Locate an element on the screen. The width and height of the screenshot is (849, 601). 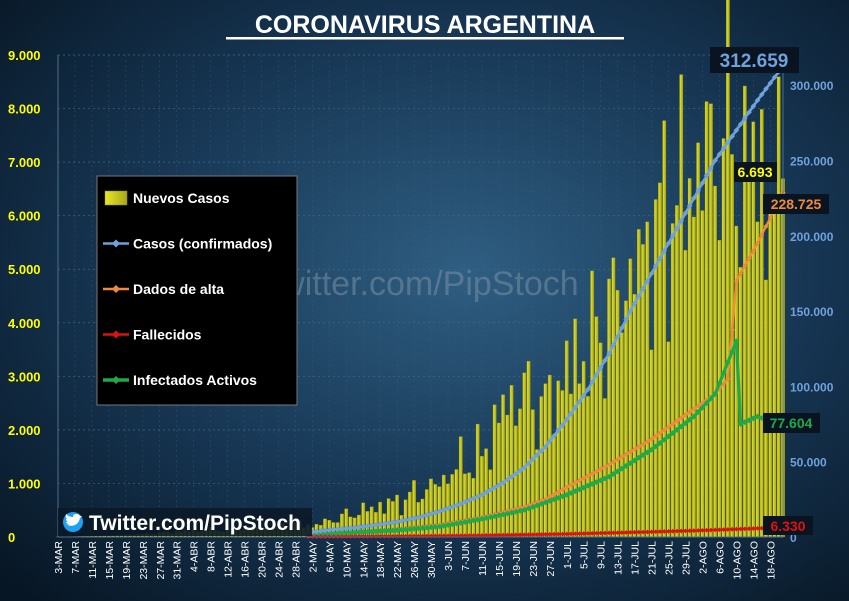
y-left-tick-label: 3.000 is located at coordinates (24, 376).